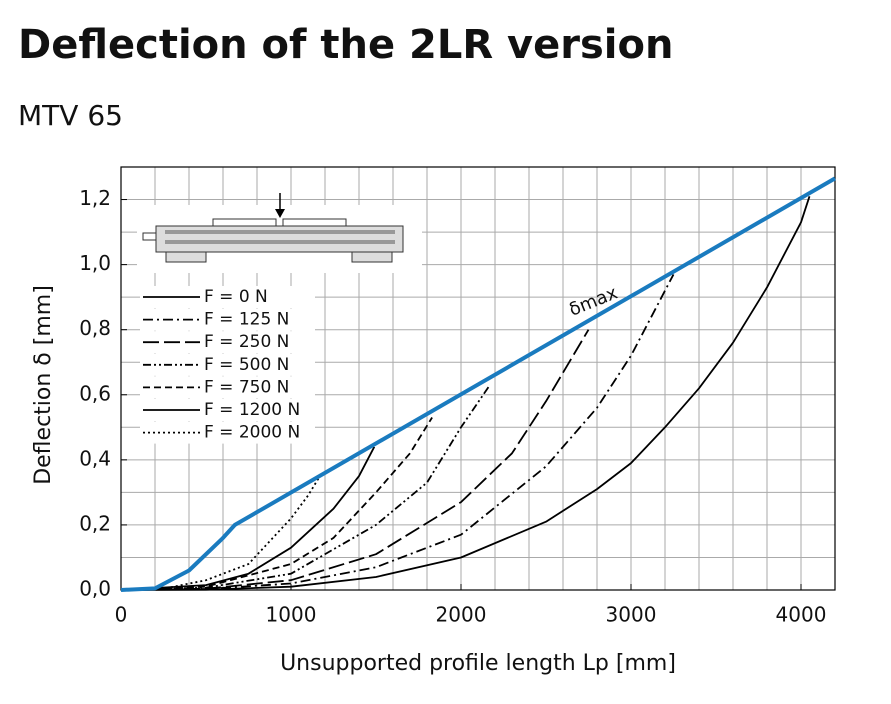 This screenshot has width=891, height=704. I want to click on y-tick-label: 0,4, so click(95, 458).